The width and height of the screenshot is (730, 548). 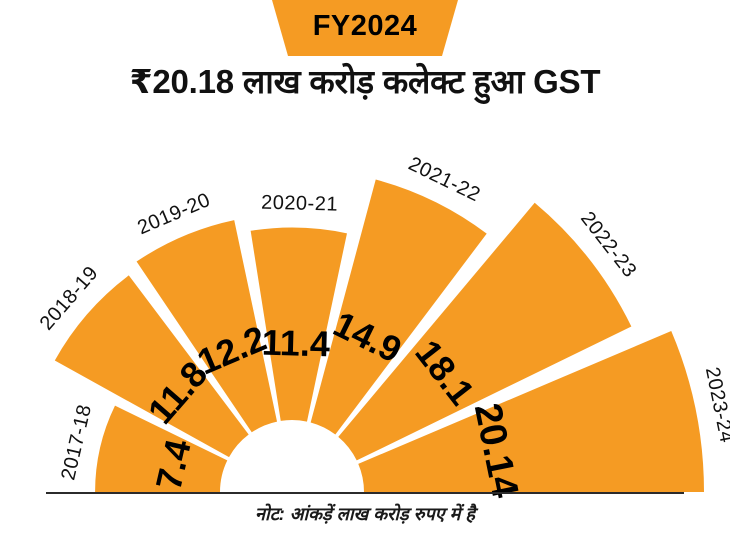 I want to click on segment-year-label: 2020-21, so click(x=299, y=204).